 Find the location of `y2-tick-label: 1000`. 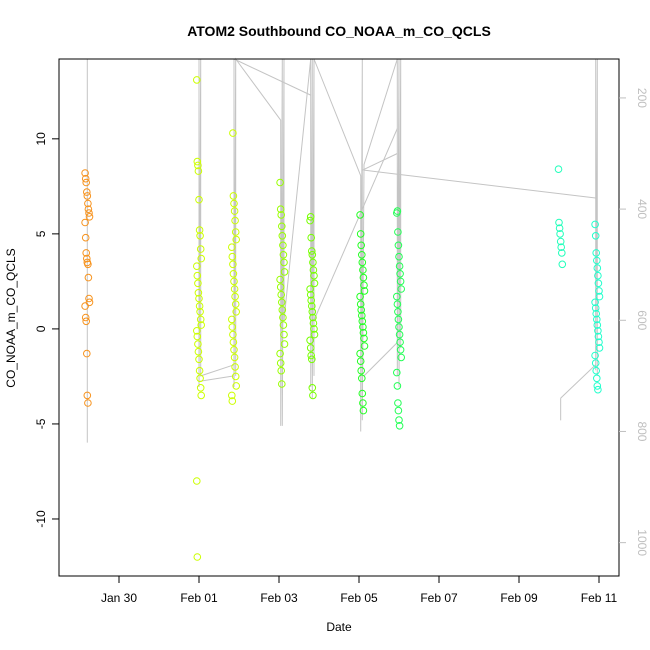

y2-tick-label: 1000 is located at coordinates (642, 542).